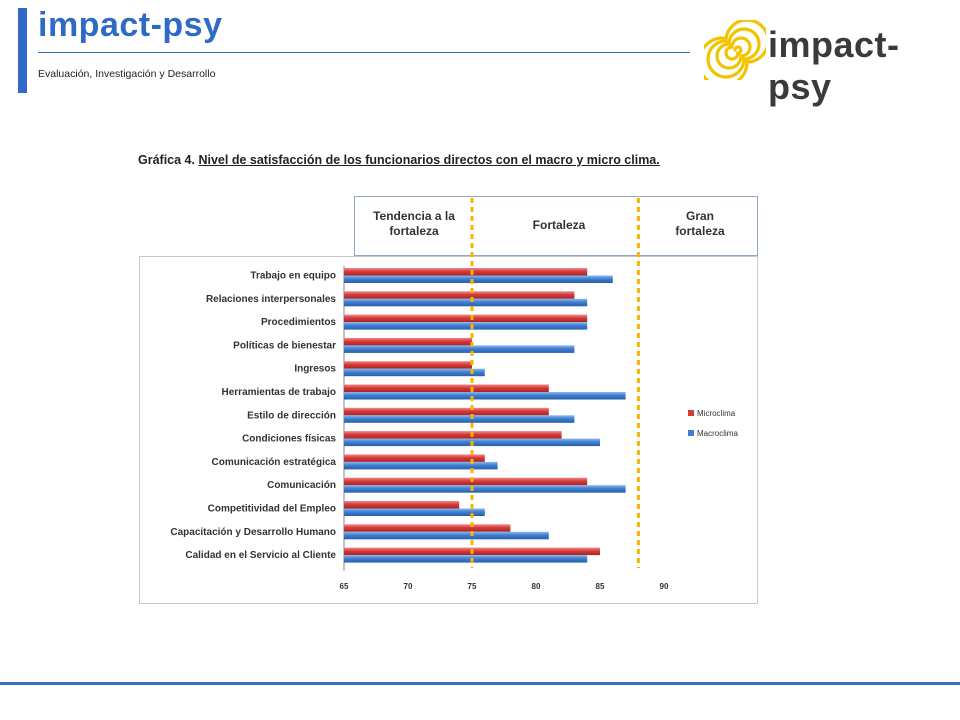 The height and width of the screenshot is (720, 960). What do you see at coordinates (834, 65) in the screenshot?
I see `logo-wordmark: impact-psy` at bounding box center [834, 65].